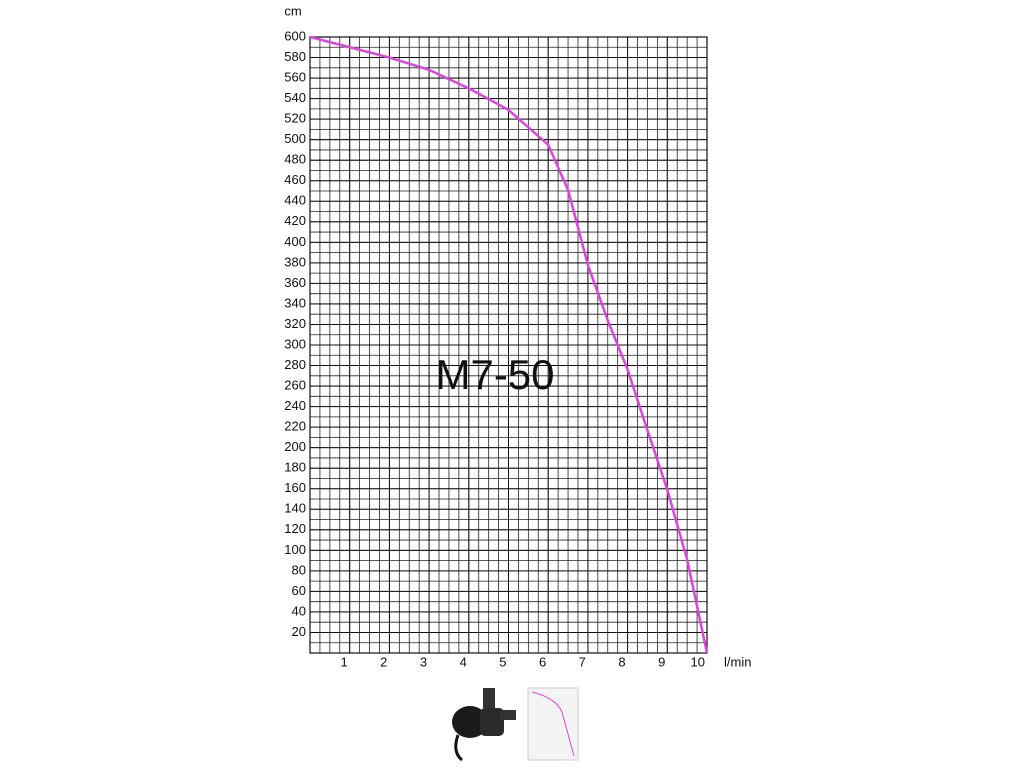 The image size is (1024, 773). Describe the element at coordinates (423, 661) in the screenshot. I see `x-tick-label: 3` at that location.